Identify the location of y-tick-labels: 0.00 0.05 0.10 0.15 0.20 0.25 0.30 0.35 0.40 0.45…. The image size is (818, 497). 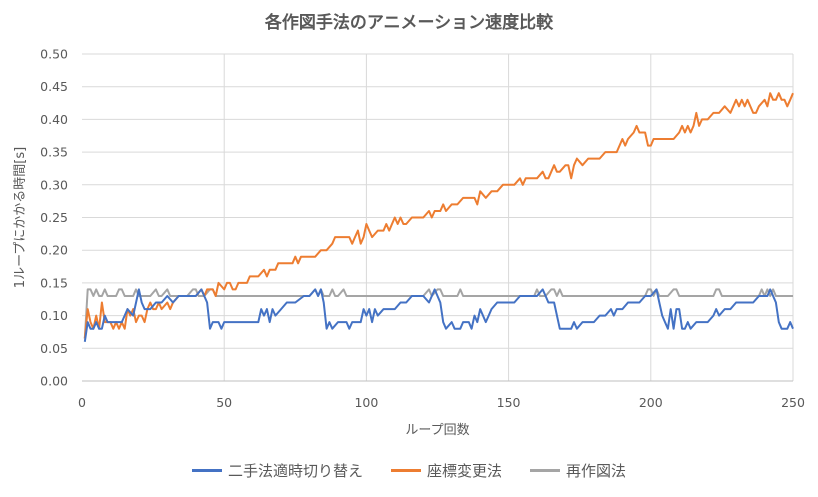
(54, 218).